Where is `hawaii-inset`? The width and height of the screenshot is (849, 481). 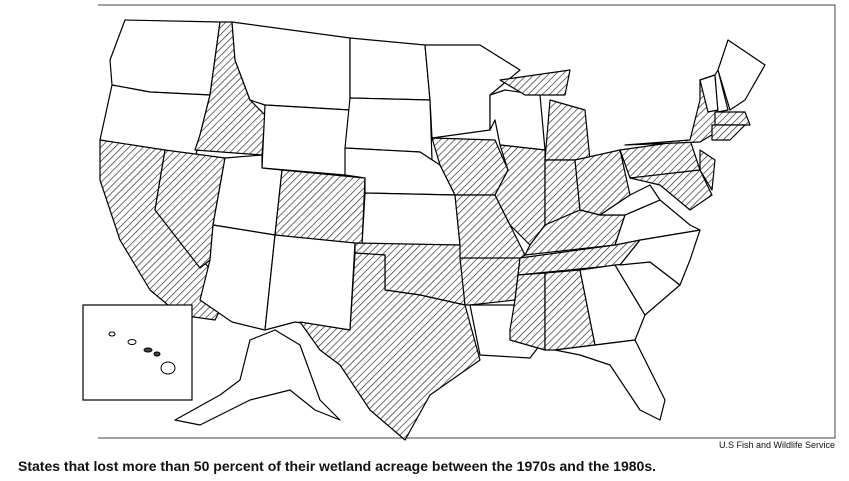
hawaii-inset is located at coordinates (137, 352).